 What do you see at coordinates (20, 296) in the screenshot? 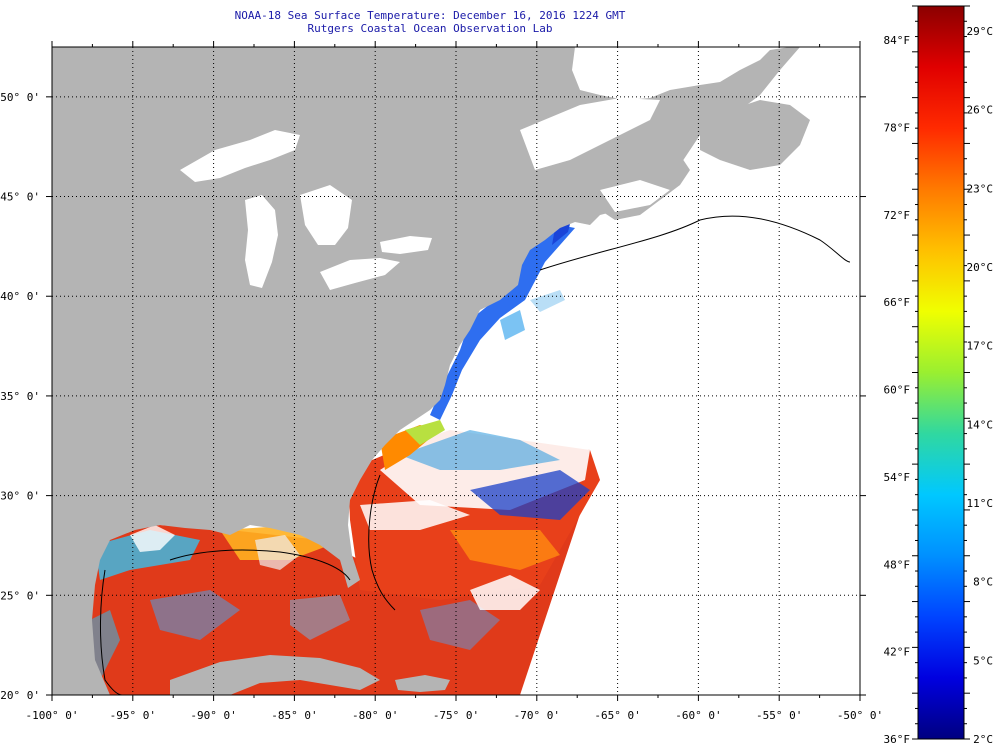
I see `lat-label: 40° 0'` at bounding box center [20, 296].